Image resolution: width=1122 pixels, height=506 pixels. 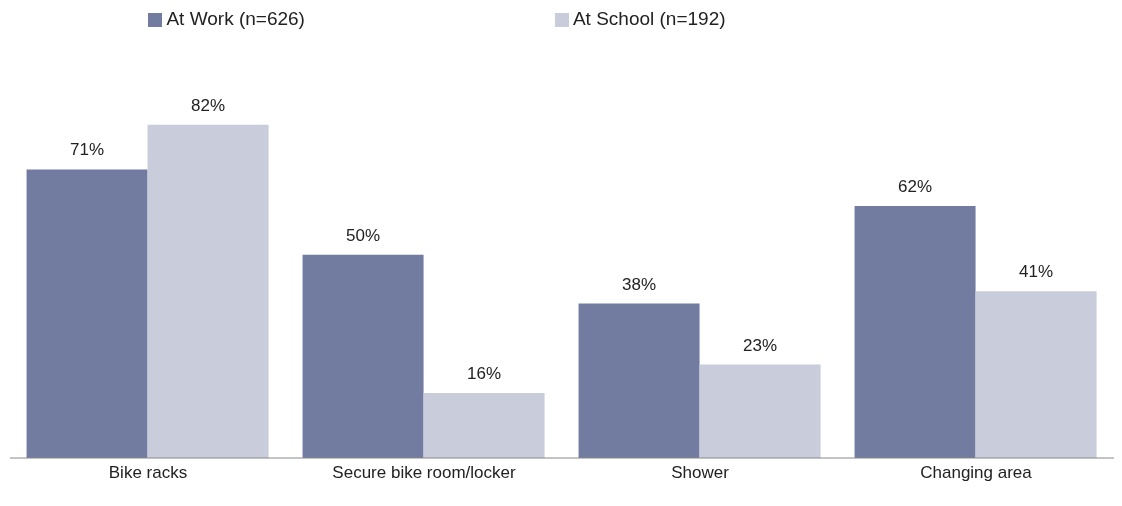 What do you see at coordinates (1036, 272) in the screenshot?
I see `data-label: 41%` at bounding box center [1036, 272].